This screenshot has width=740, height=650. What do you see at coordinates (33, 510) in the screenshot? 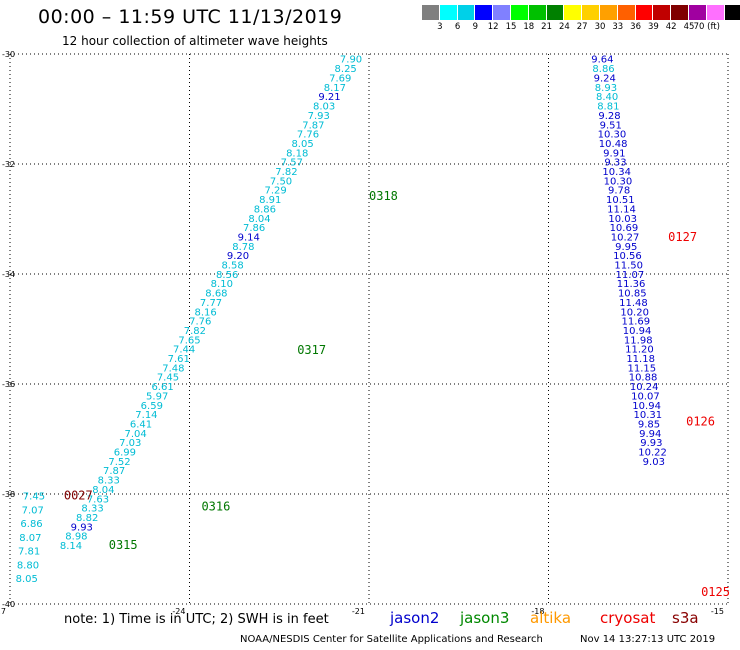
I see `wave-height-label: 7.07` at bounding box center [33, 510].